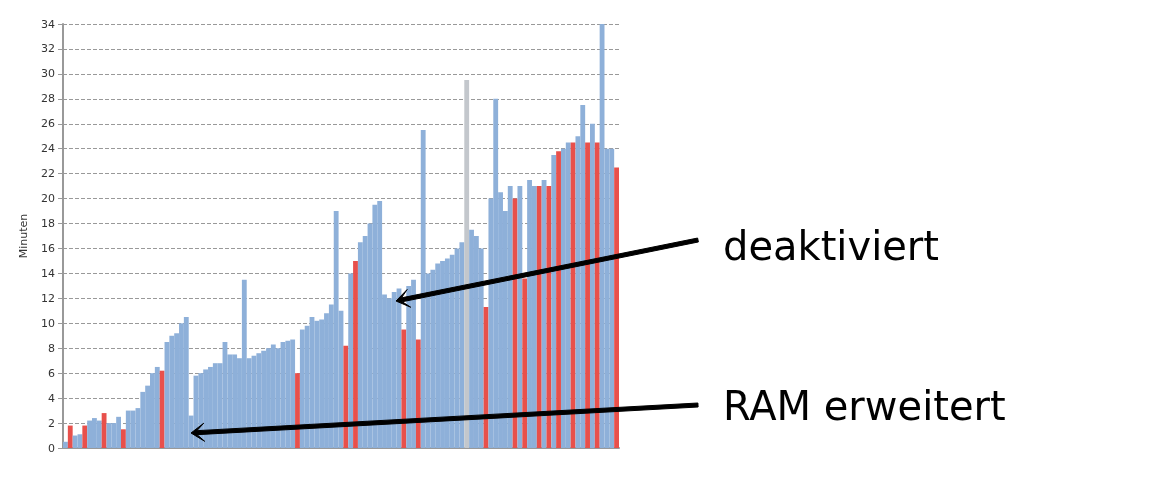  I want to click on text: RAM erweitert, so click(864, 406).